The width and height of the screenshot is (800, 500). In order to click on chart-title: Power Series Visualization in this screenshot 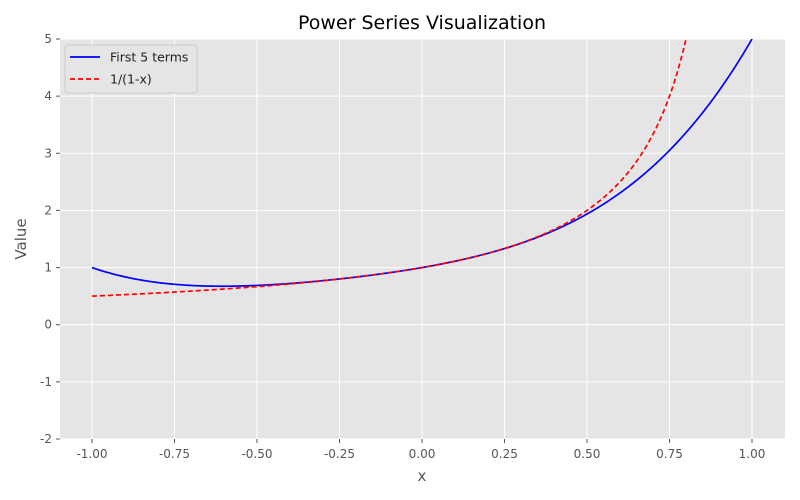, I will do `click(422, 23)`.